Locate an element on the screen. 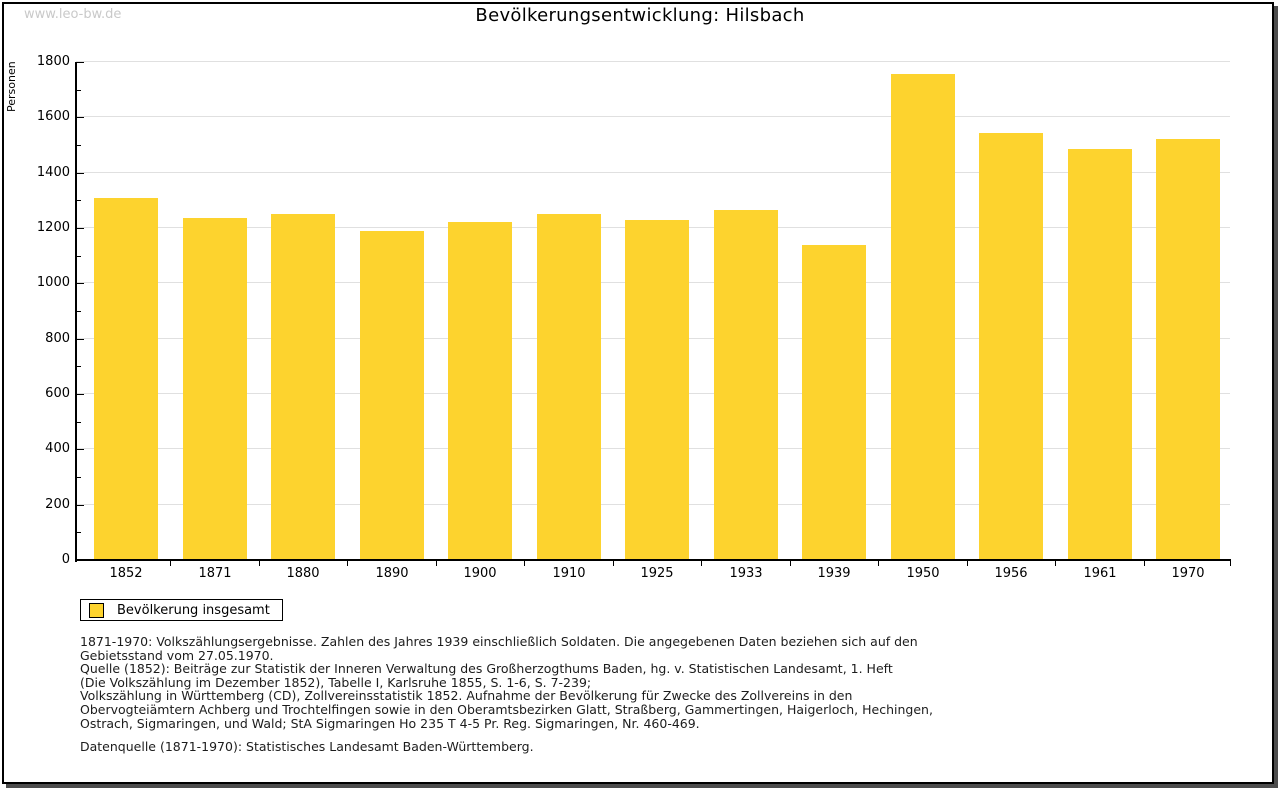 The image size is (1280, 791). x-tick-label-1880: 1880 is located at coordinates (303, 573).